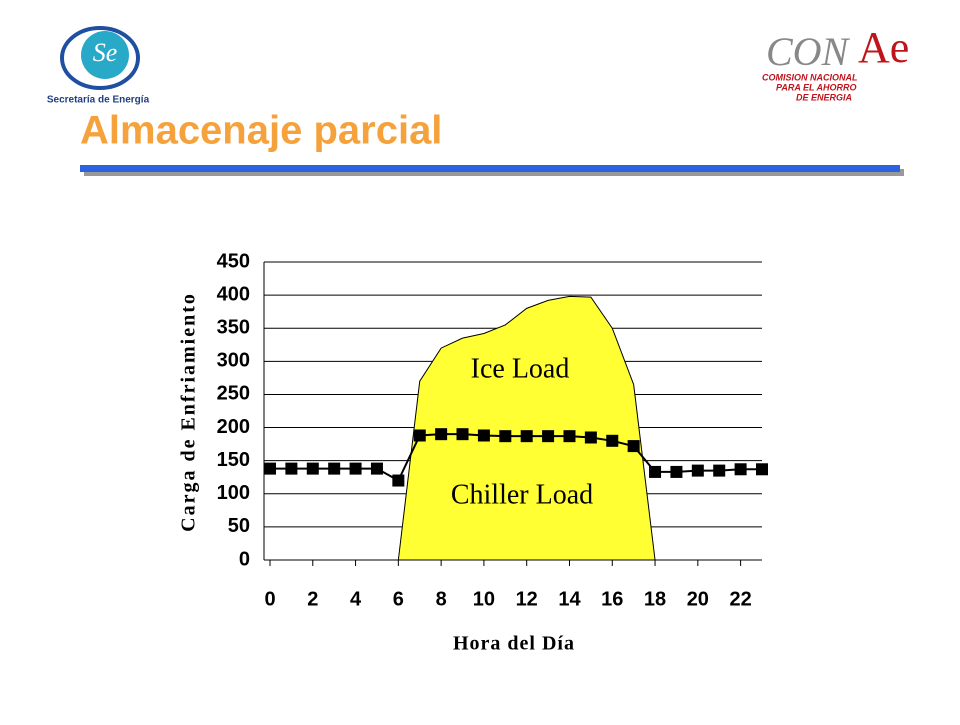 The height and width of the screenshot is (725, 960). I want to click on y-axis-label: Carga de Enfriamiento, so click(189, 412).